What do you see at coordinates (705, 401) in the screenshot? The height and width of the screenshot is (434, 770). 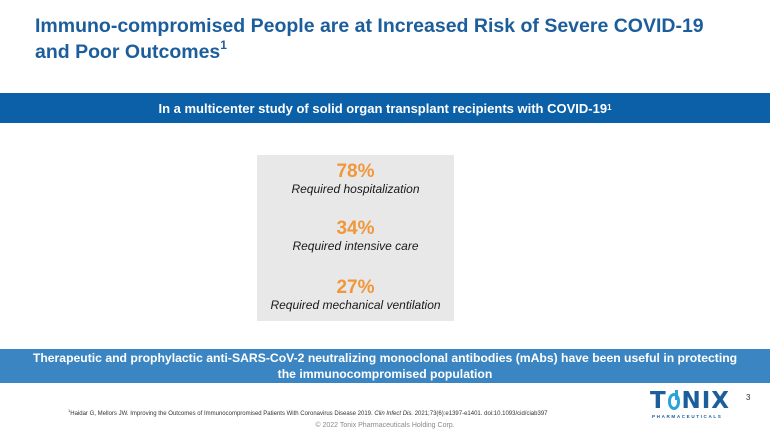 I see `logo-letters-nix: NIX` at bounding box center [705, 401].